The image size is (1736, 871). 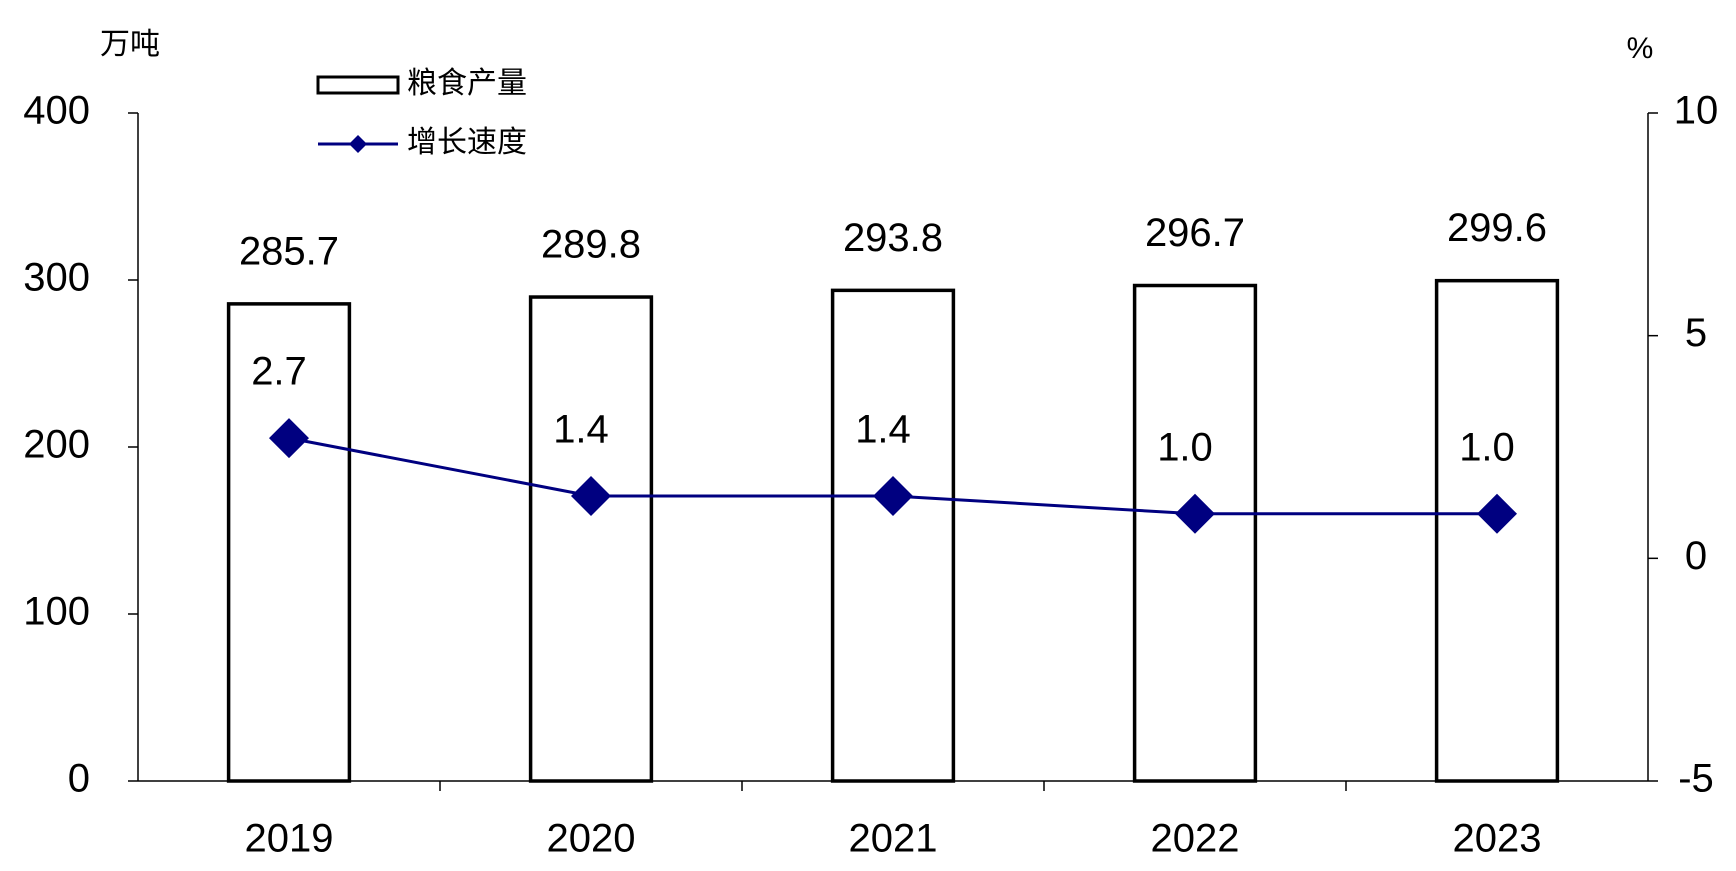 I want to click on x-tick-label: 2022, so click(x=1195, y=839).